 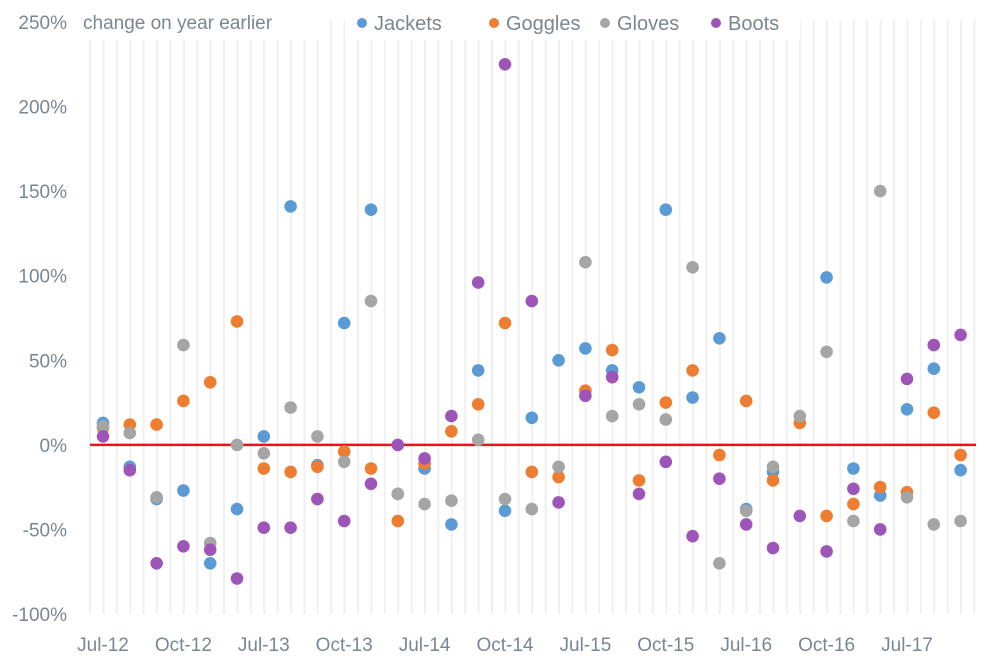 What do you see at coordinates (745, 24) in the screenshot?
I see `legend-item-boots: Boots` at bounding box center [745, 24].